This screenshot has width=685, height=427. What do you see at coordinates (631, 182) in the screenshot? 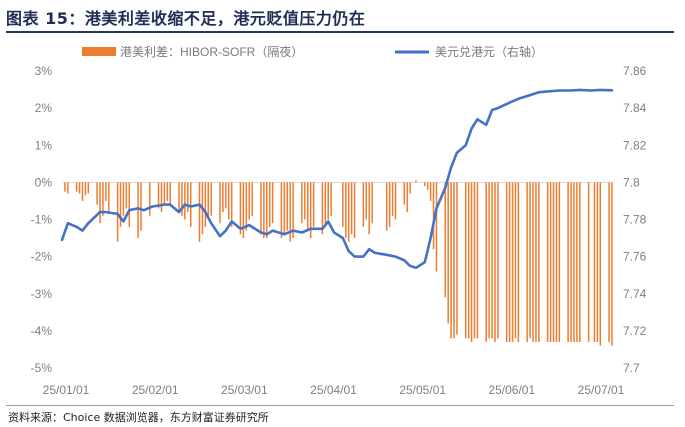
I see `y-right-tick-label: 7.8` at bounding box center [631, 182].